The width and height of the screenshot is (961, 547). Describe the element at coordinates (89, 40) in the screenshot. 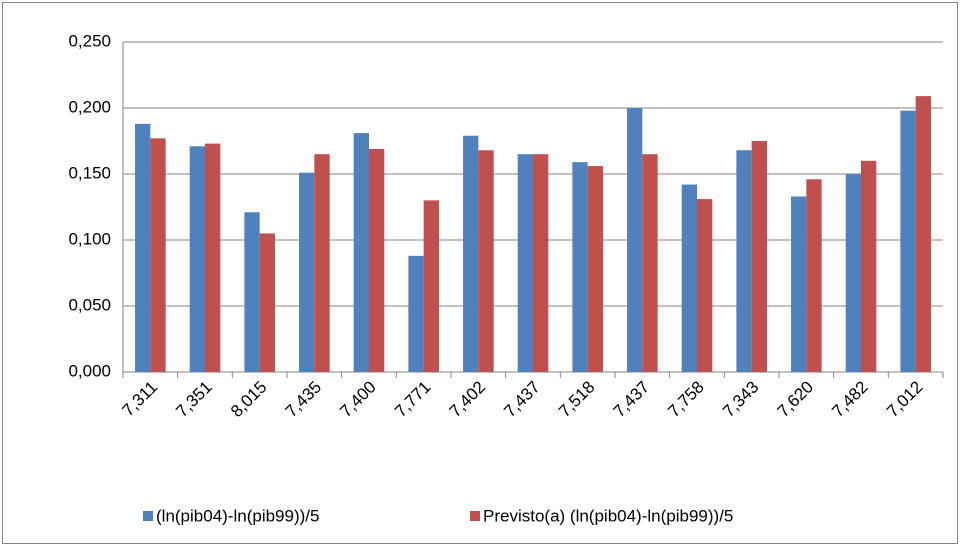

I see `y-tick-label: 0,250` at that location.